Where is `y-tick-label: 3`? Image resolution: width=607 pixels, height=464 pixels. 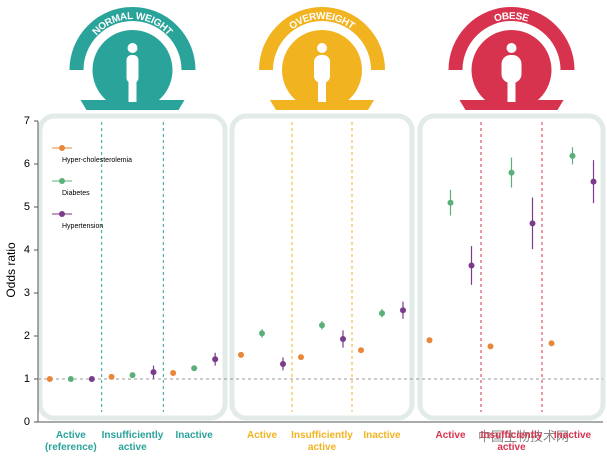
y-tick-label: 3 is located at coordinates (27, 293).